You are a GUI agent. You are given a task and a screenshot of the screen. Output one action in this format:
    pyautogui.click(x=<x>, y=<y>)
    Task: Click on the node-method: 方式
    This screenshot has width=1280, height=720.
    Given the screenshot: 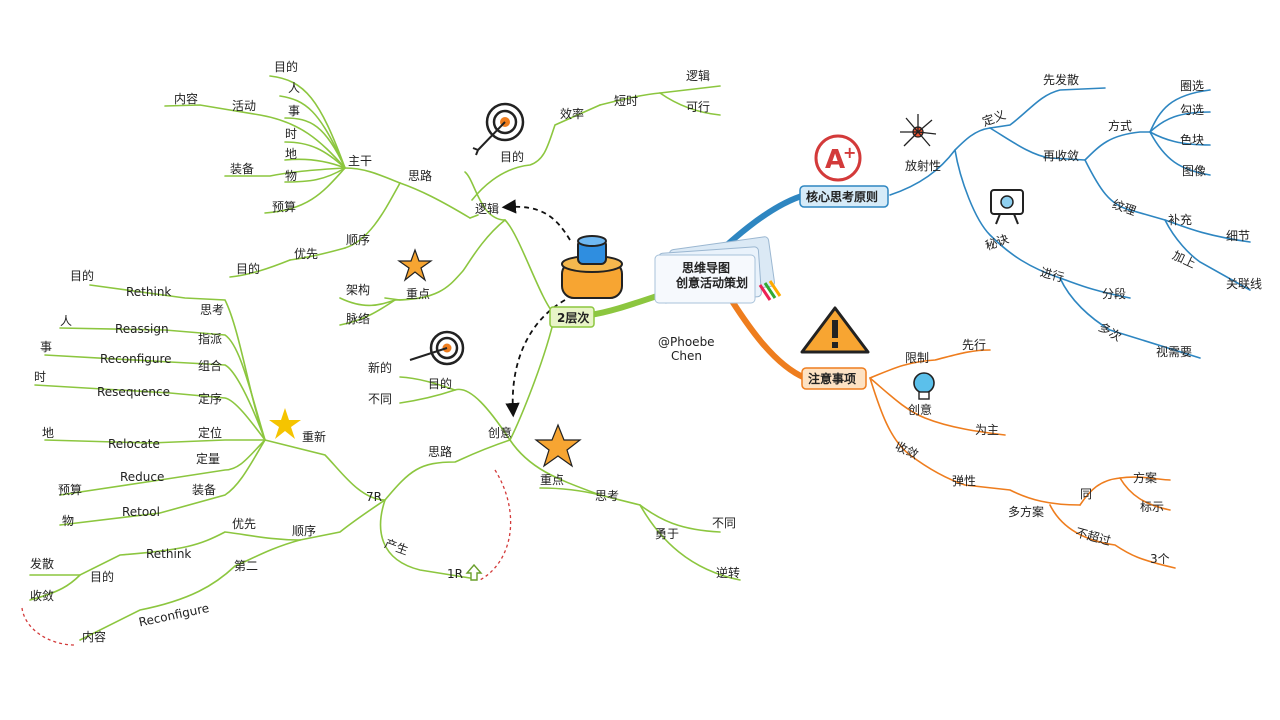 What is the action you would take?
    pyautogui.click(x=1120, y=125)
    